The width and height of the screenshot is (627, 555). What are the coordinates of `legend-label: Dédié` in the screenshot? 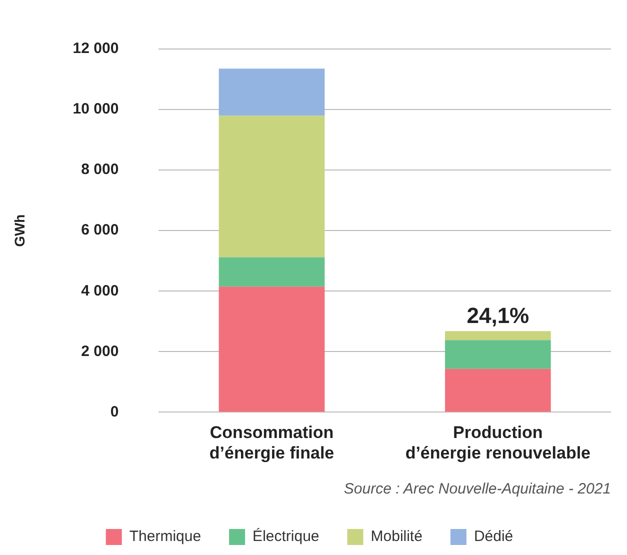 It's located at (494, 537).